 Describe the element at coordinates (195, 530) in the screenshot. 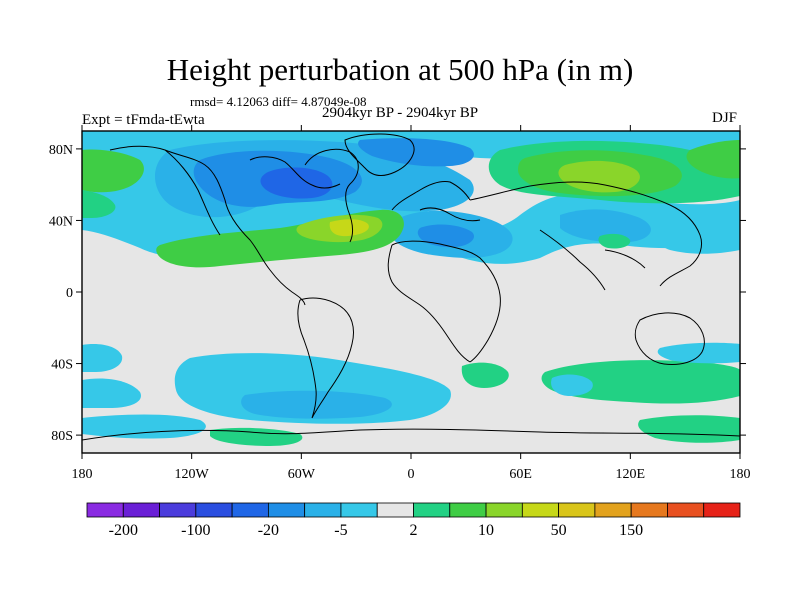

I see `colorbar-label: -100` at that location.